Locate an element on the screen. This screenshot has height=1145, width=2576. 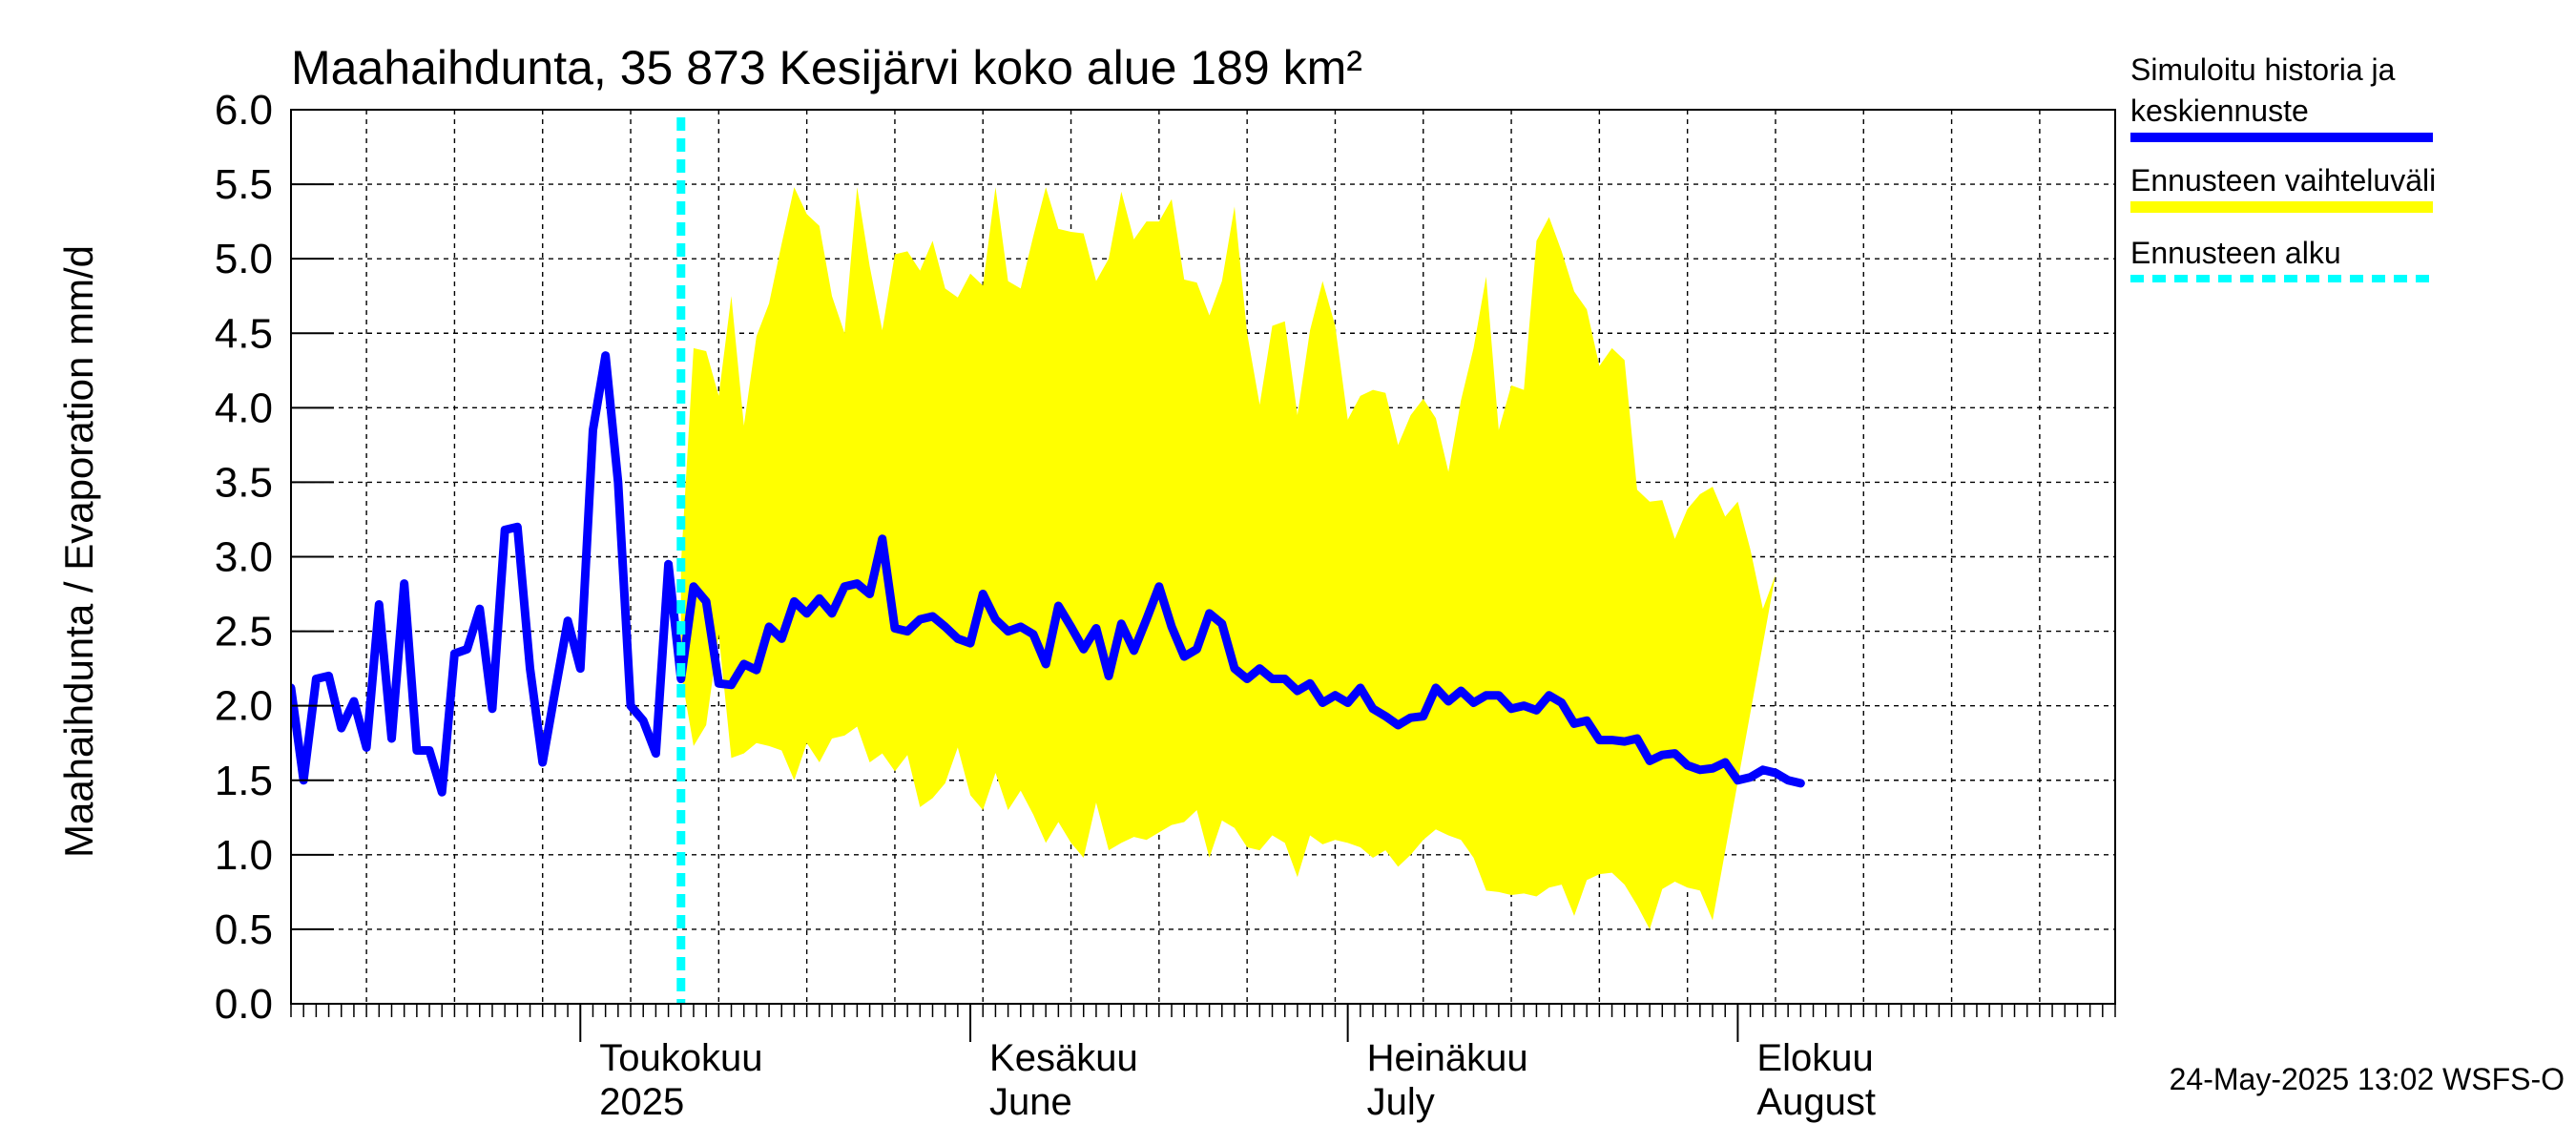
y-tick-label: 5.5 is located at coordinates (244, 185).